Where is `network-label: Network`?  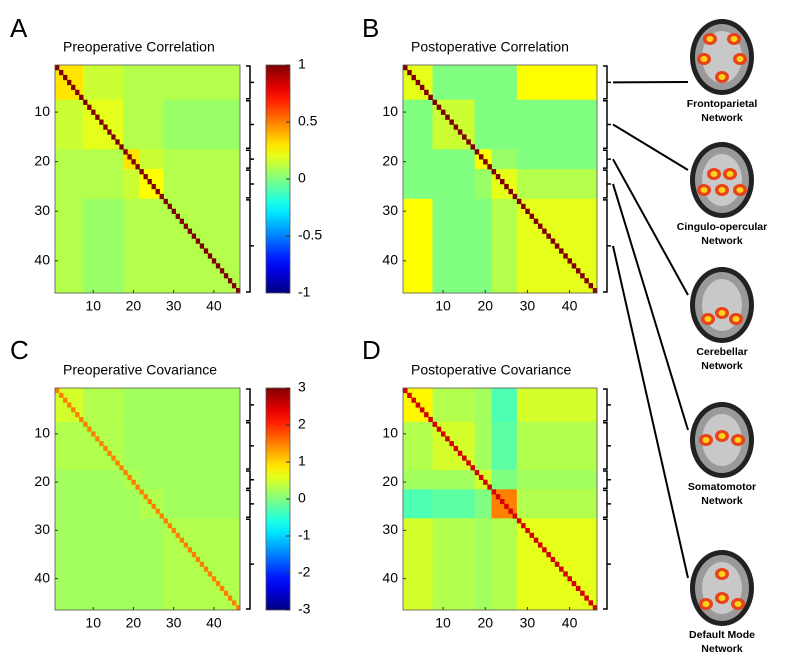
network-label: Network is located at coordinates (722, 118).